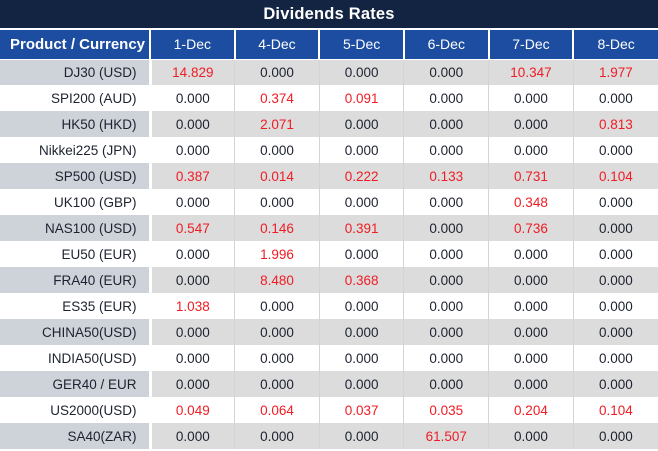 The height and width of the screenshot is (451, 658). I want to click on product-cell: ES35 (EUR), so click(76, 306).